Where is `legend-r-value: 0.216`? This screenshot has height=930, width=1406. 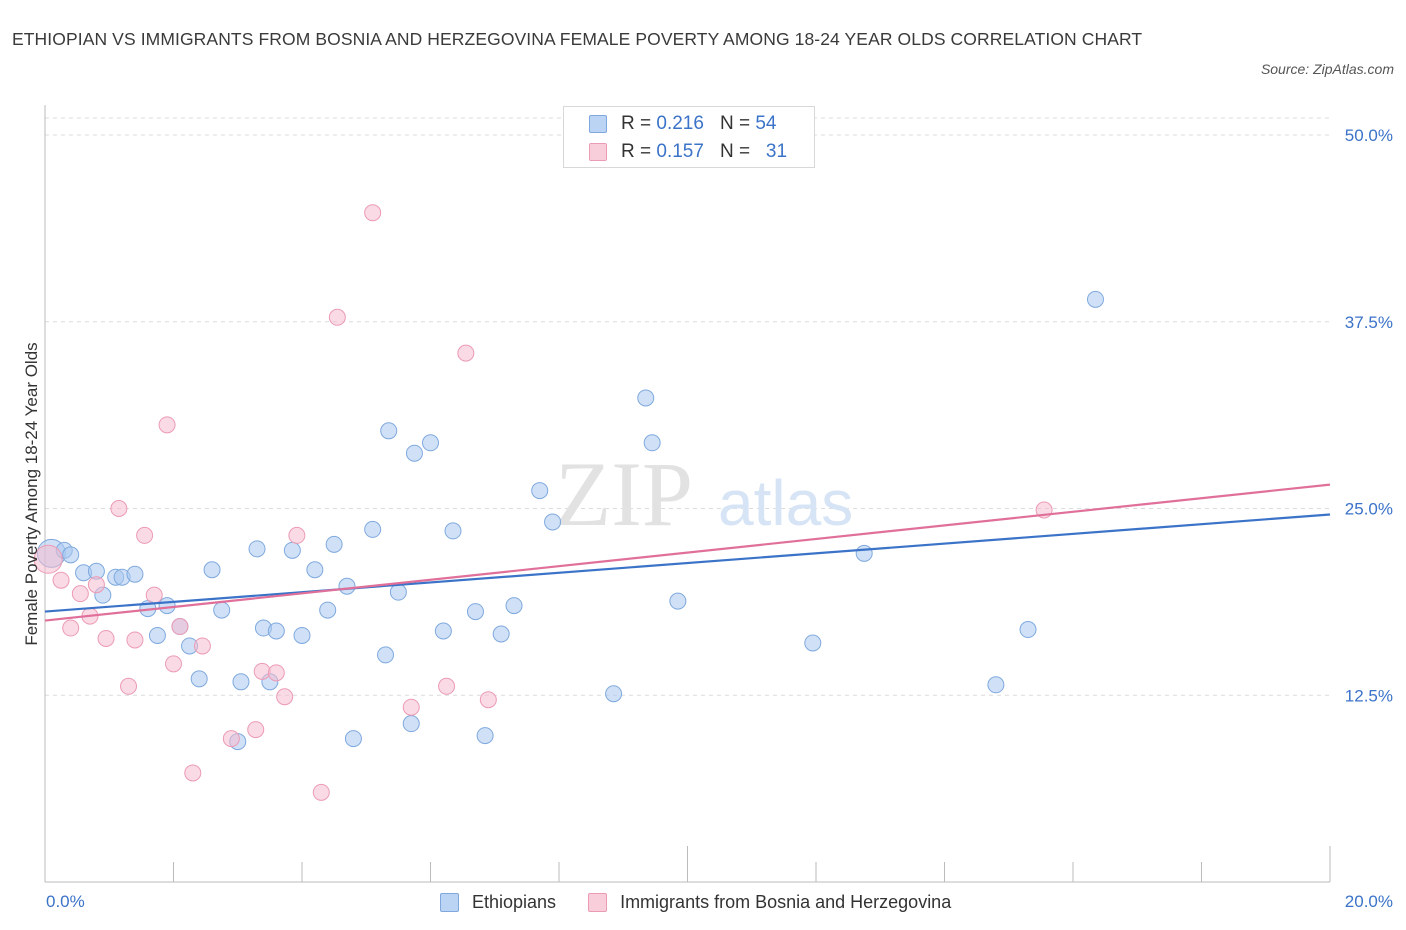
legend-r-value: 0.216 is located at coordinates (680, 123).